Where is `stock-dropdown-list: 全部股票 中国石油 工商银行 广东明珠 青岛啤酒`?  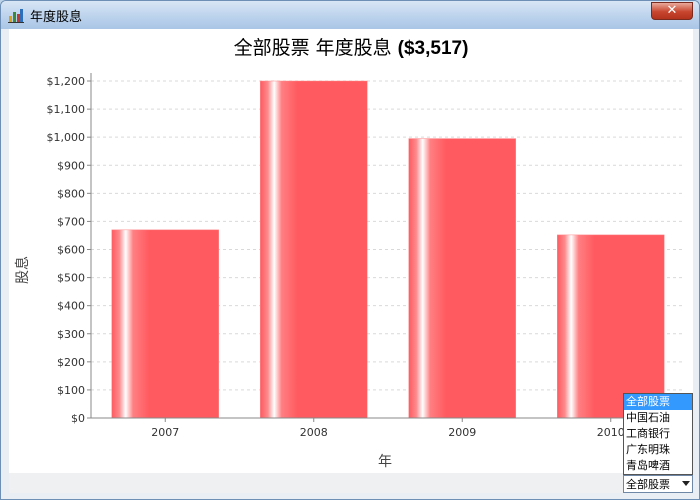 stock-dropdown-list: 全部股票 中国石油 工商银行 广东明珠 青岛啤酒 is located at coordinates (658, 434).